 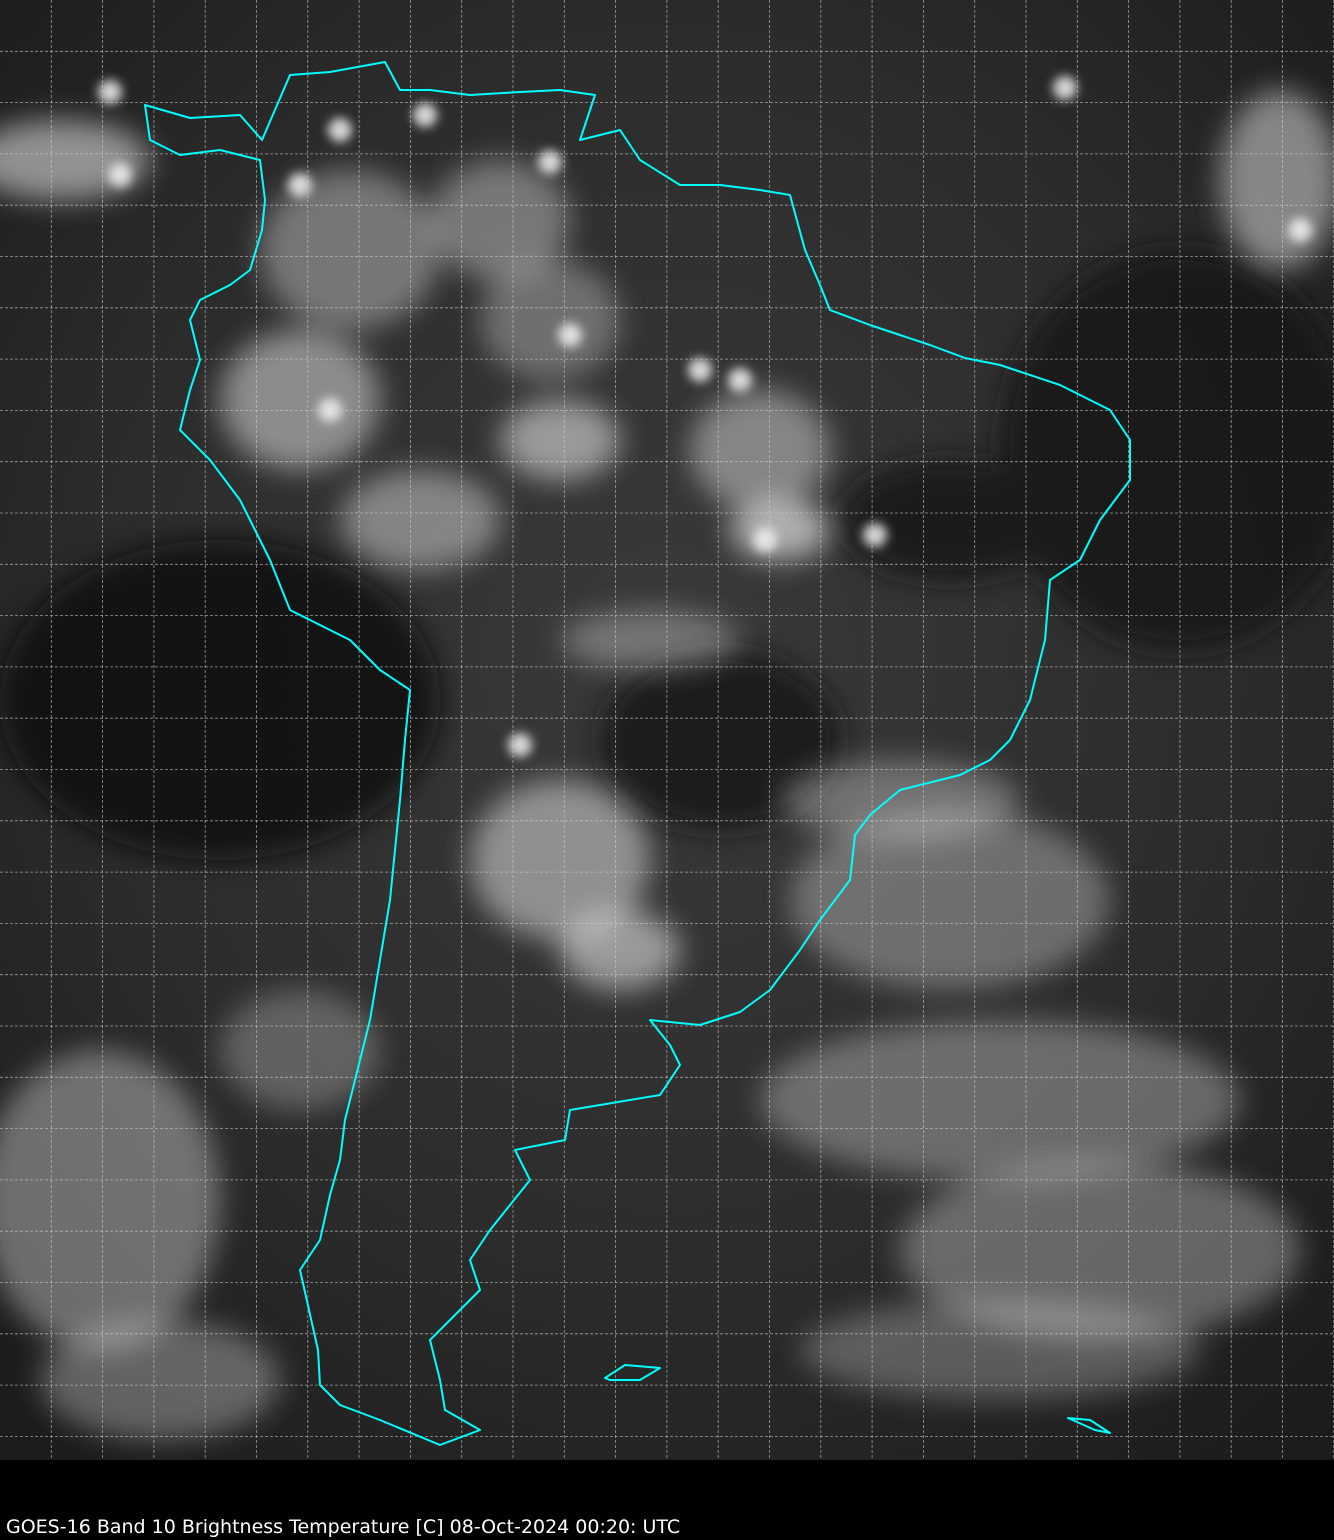 I want to click on caption-bar, so click(x=667, y=1500).